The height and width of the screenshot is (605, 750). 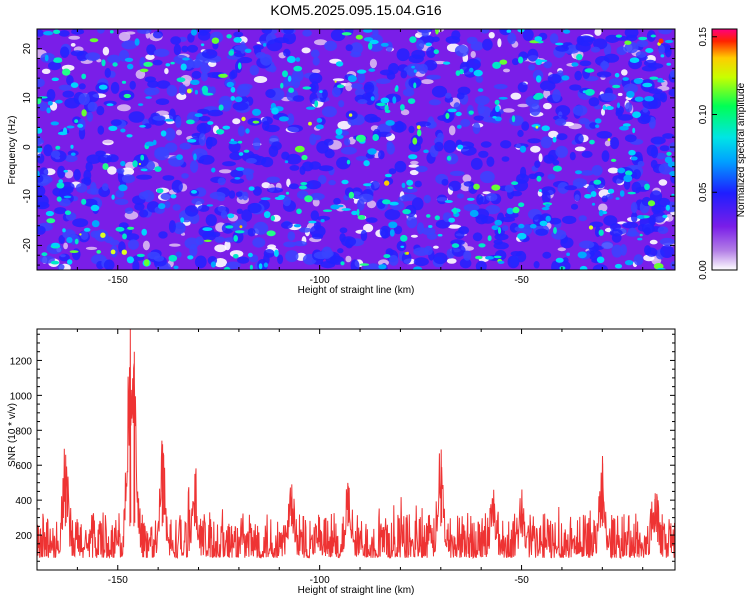 What do you see at coordinates (521, 580) in the screenshot?
I see `x-tick-label: -50` at bounding box center [521, 580].